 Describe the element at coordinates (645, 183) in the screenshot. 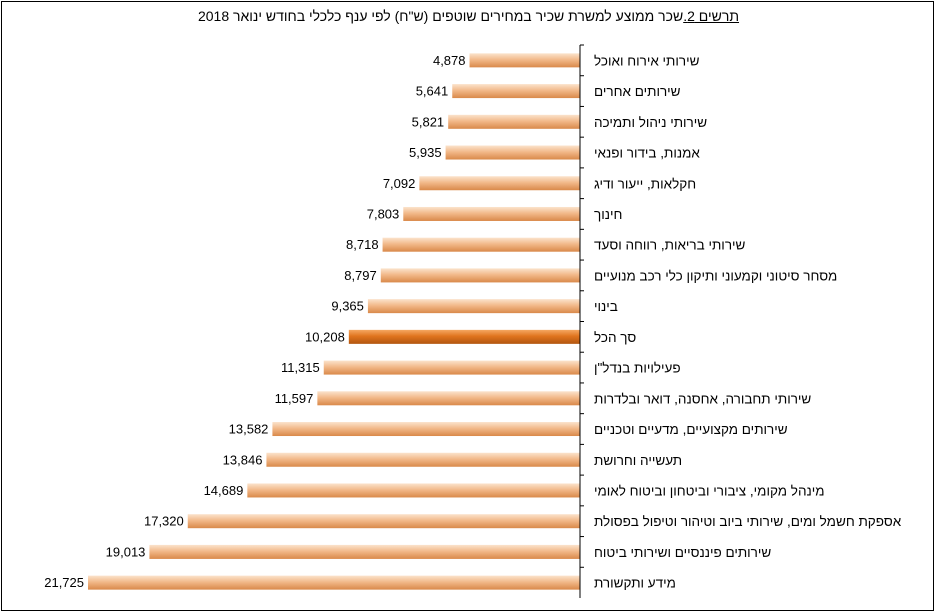

I see `category-label: חקלאות, ייעור ודיג` at that location.